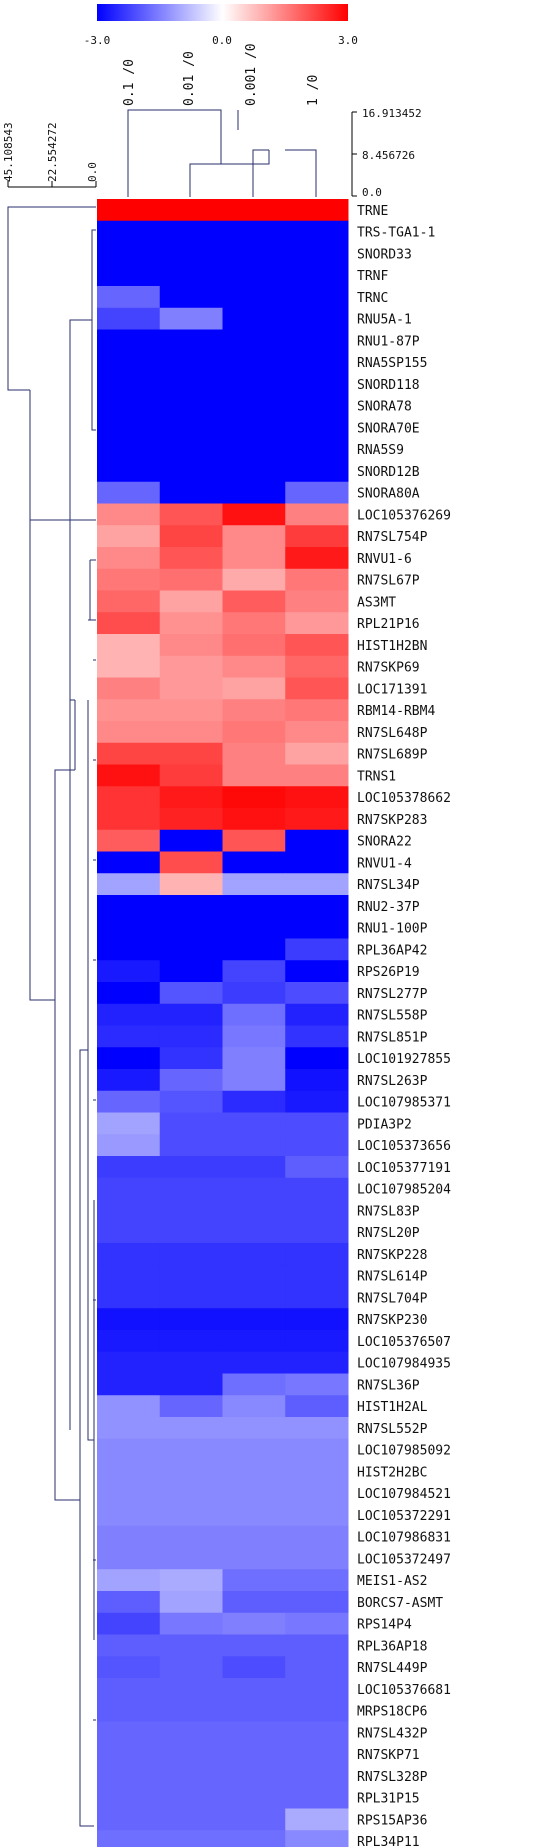  What do you see at coordinates (392, 1277) in the screenshot?
I see `row-label: RN7SL614P` at bounding box center [392, 1277].